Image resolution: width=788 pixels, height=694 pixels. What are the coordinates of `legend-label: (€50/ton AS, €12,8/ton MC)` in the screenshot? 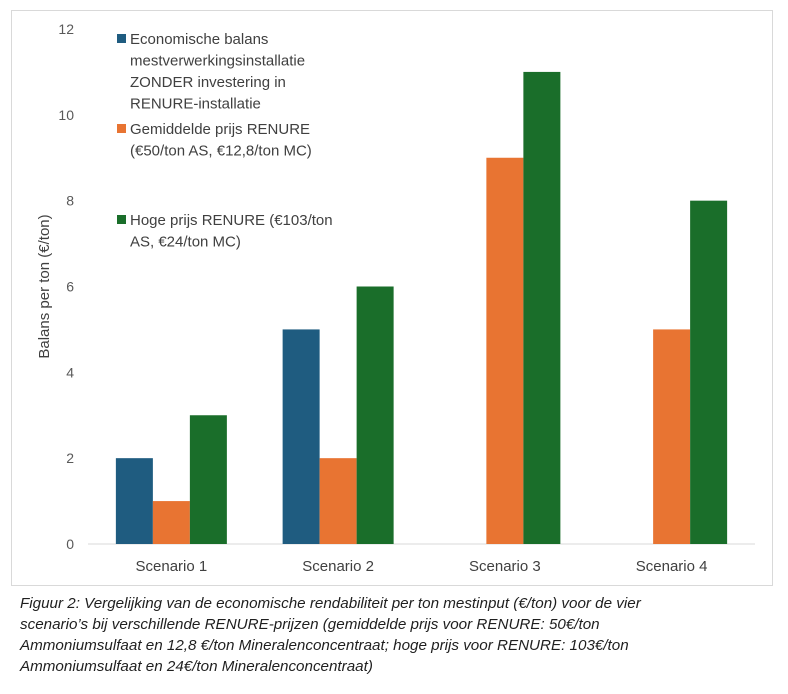 It's located at (221, 151).